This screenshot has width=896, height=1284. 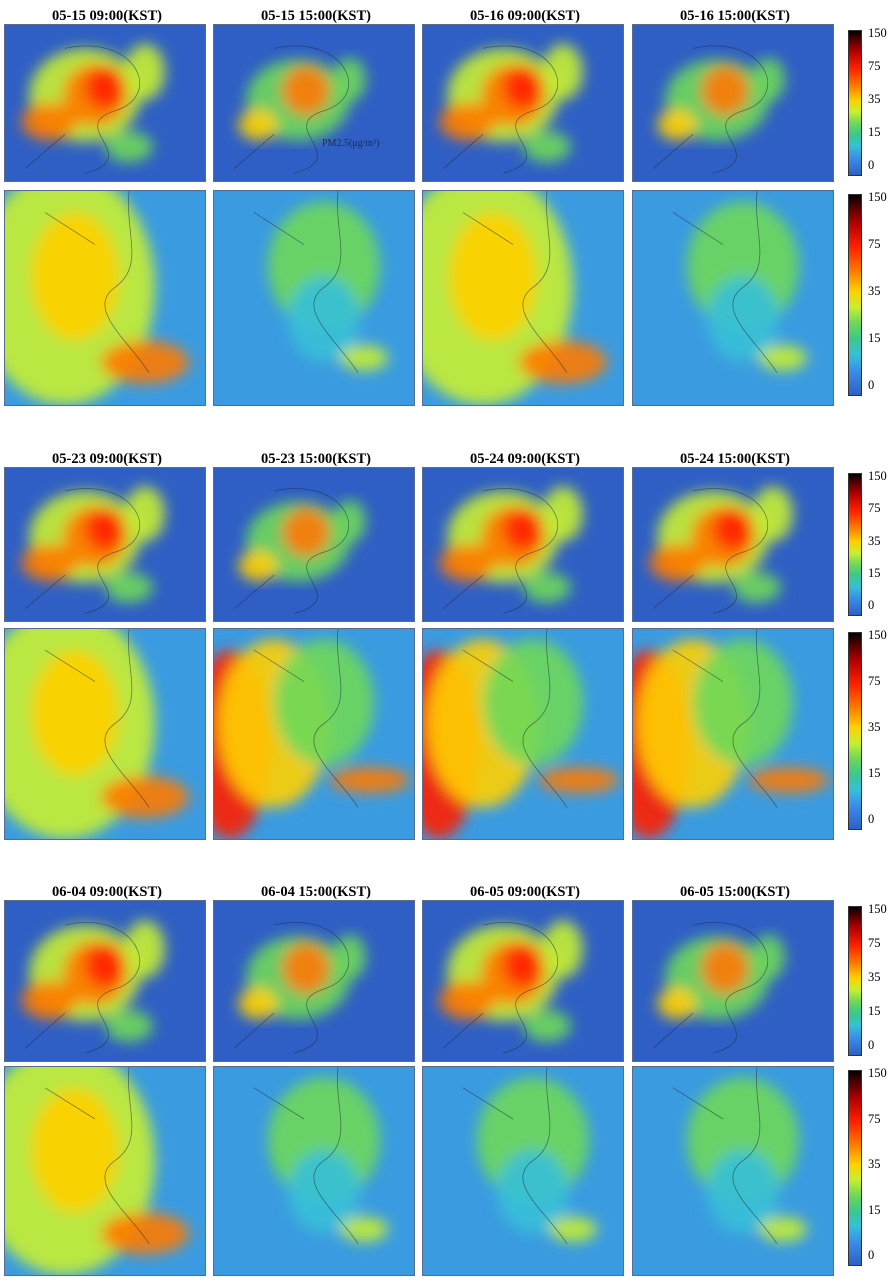 I want to click on map-east-asia-g0-c3, so click(x=733, y=103).